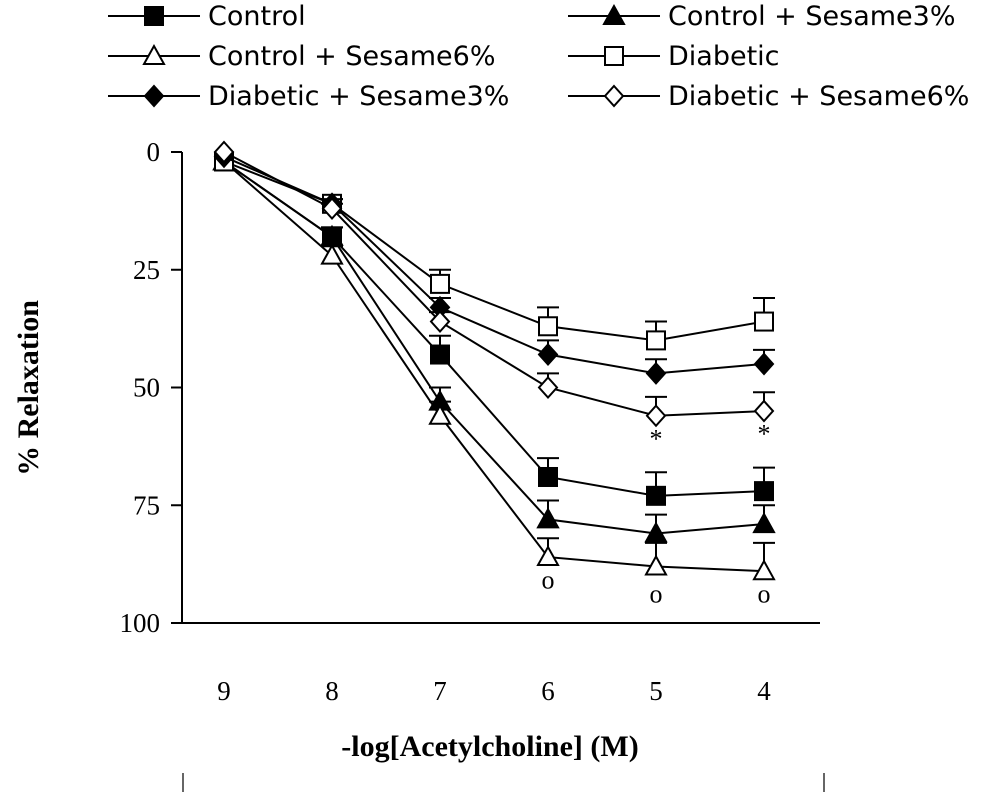 This screenshot has width=1000, height=795. Describe the element at coordinates (548, 691) in the screenshot. I see `x-tick-label: 6` at that location.